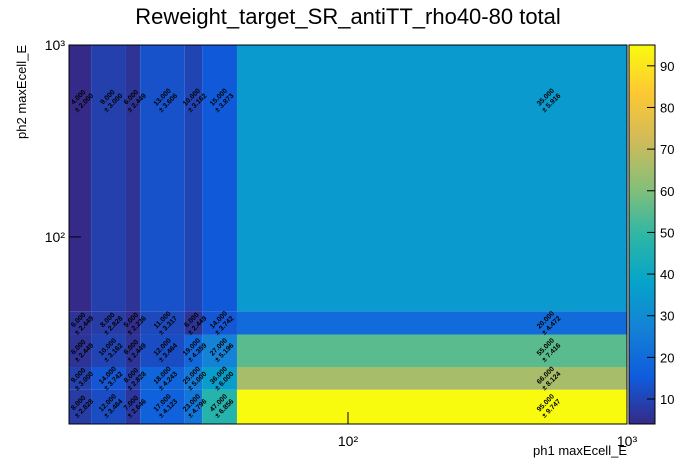 The width and height of the screenshot is (696, 472). Describe the element at coordinates (667, 316) in the screenshot. I see `z-tick-label: 30` at that location.